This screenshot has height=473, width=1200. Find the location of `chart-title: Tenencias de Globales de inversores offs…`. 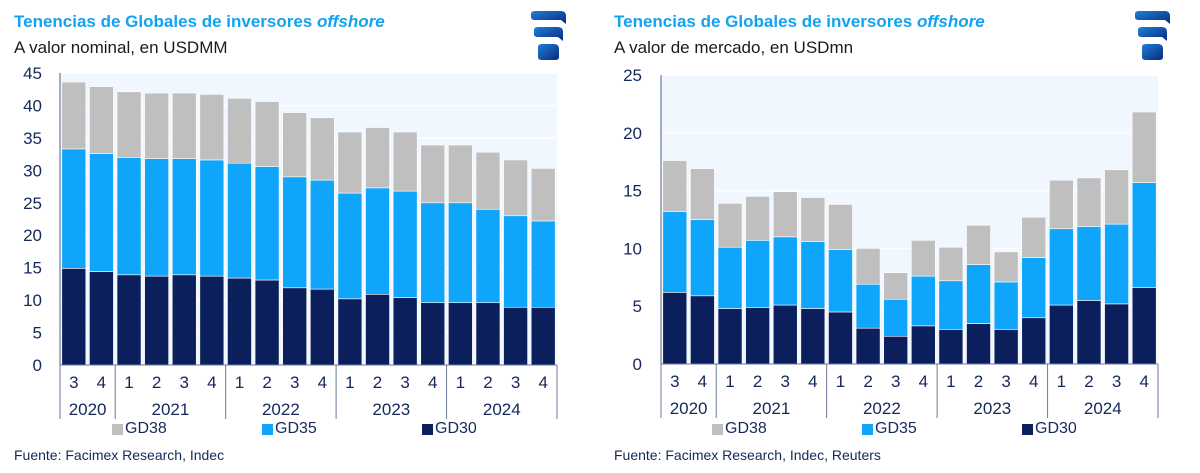

chart-title: Tenencias de Globales de inversores offs… is located at coordinates (799, 22).